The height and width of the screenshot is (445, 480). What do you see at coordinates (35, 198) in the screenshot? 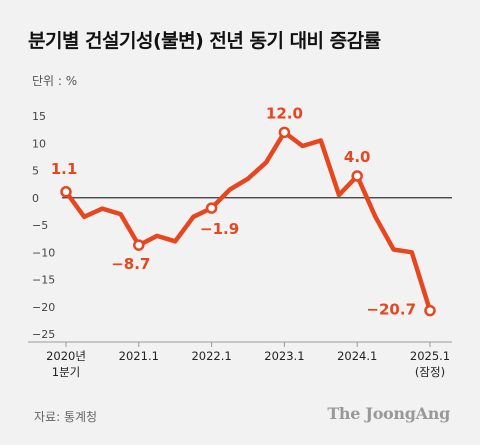
I see `y-tick-label: 0` at bounding box center [35, 198].